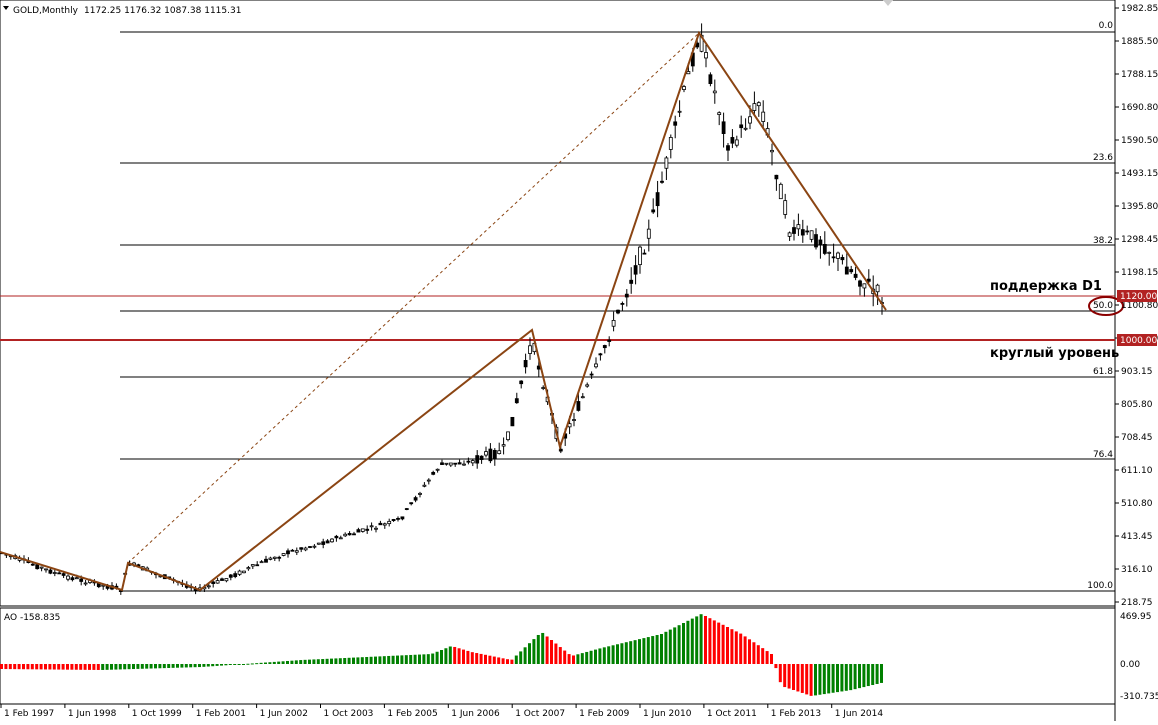 This screenshot has height=725, width=1158. Describe the element at coordinates (1106, 306) in the screenshot. I see `annotation-circle` at that location.